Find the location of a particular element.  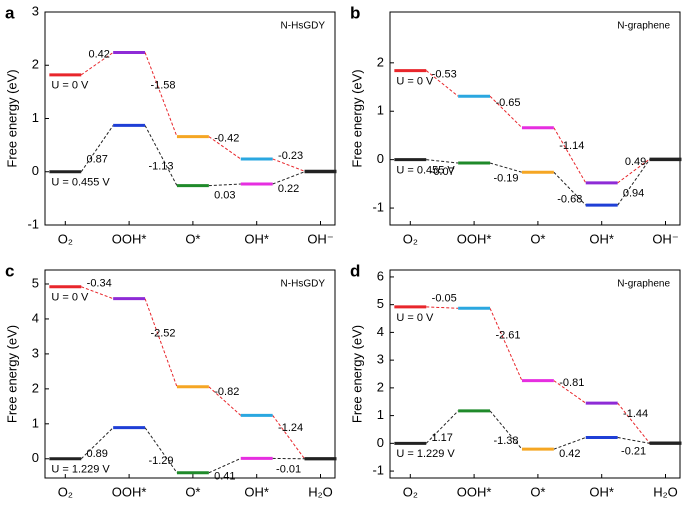

panel-letter: c is located at coordinates (9, 270).